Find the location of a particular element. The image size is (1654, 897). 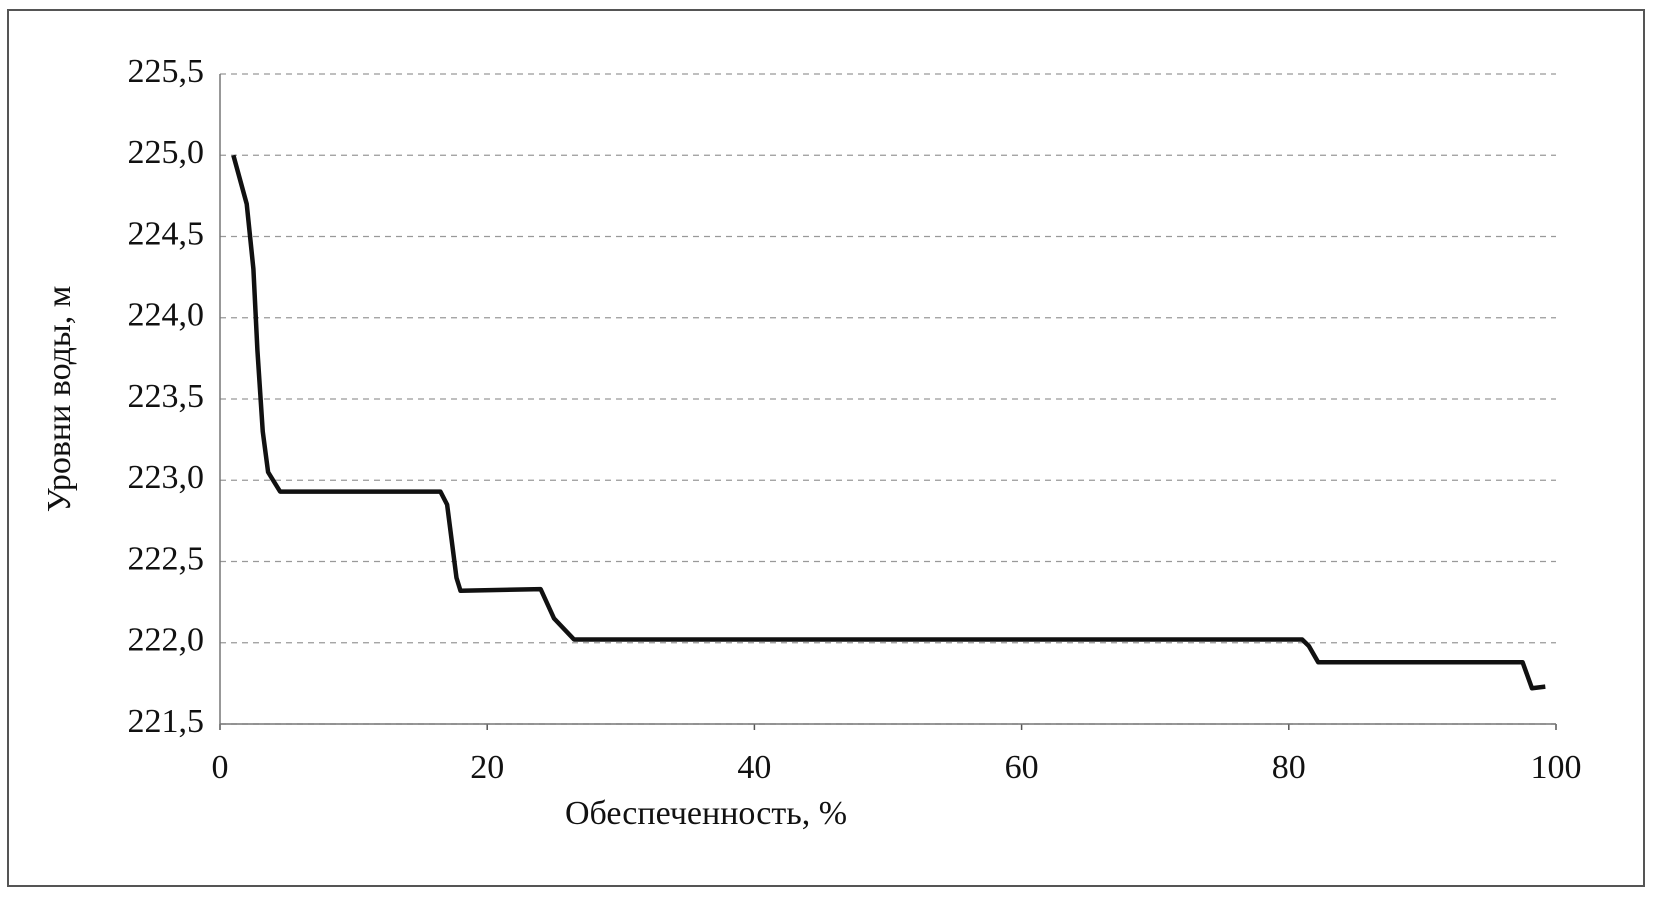

y-tick-label: 224,5 is located at coordinates (166, 233).